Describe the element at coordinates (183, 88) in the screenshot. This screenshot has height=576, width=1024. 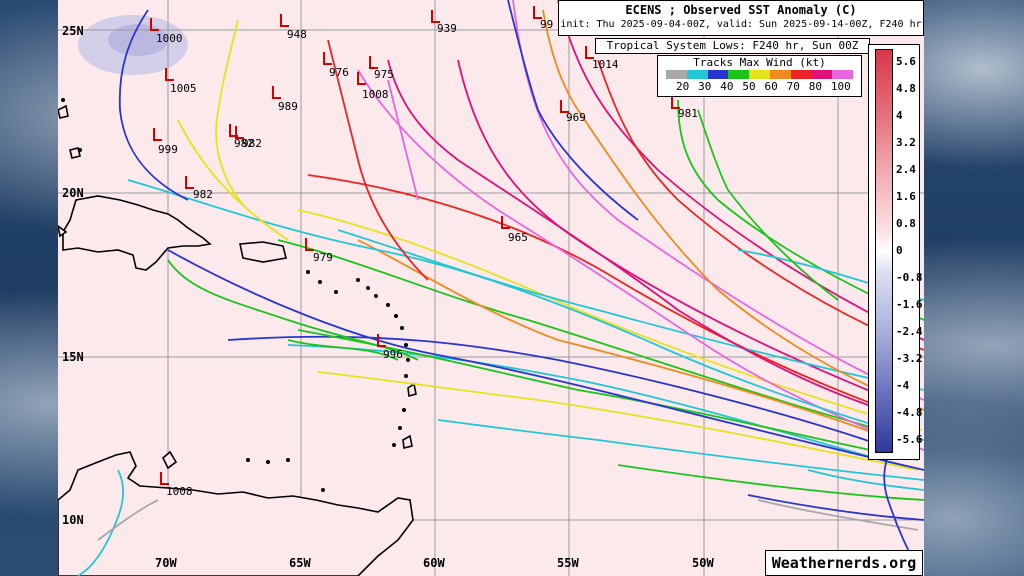
I see `low-value: 1005` at that location.